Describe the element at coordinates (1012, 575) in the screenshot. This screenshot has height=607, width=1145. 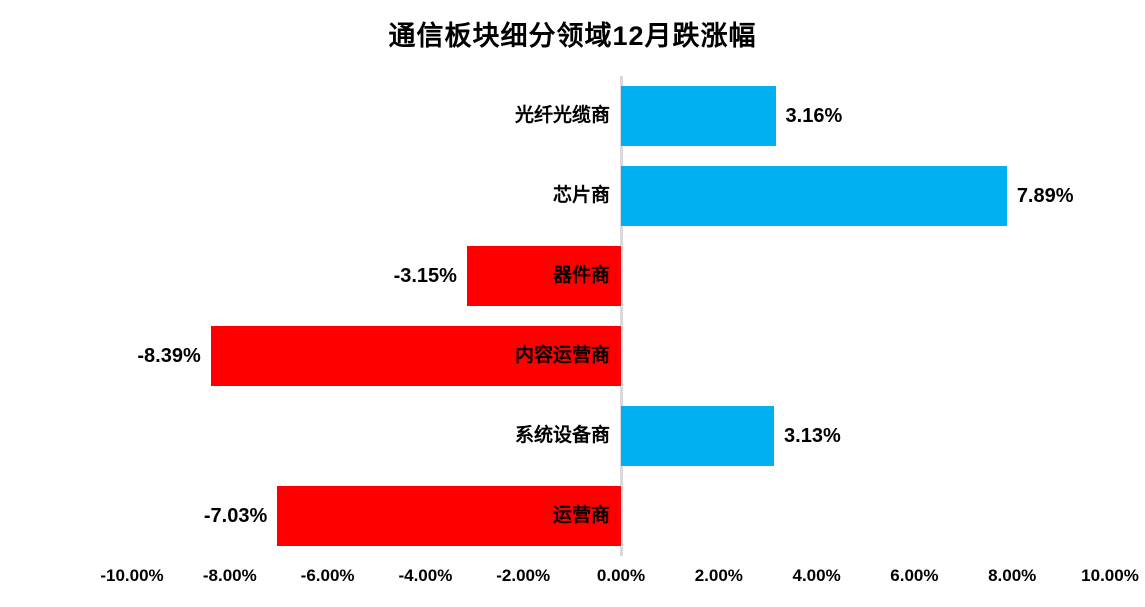
I see `x-axis-tick-label-9: 8.00%` at that location.